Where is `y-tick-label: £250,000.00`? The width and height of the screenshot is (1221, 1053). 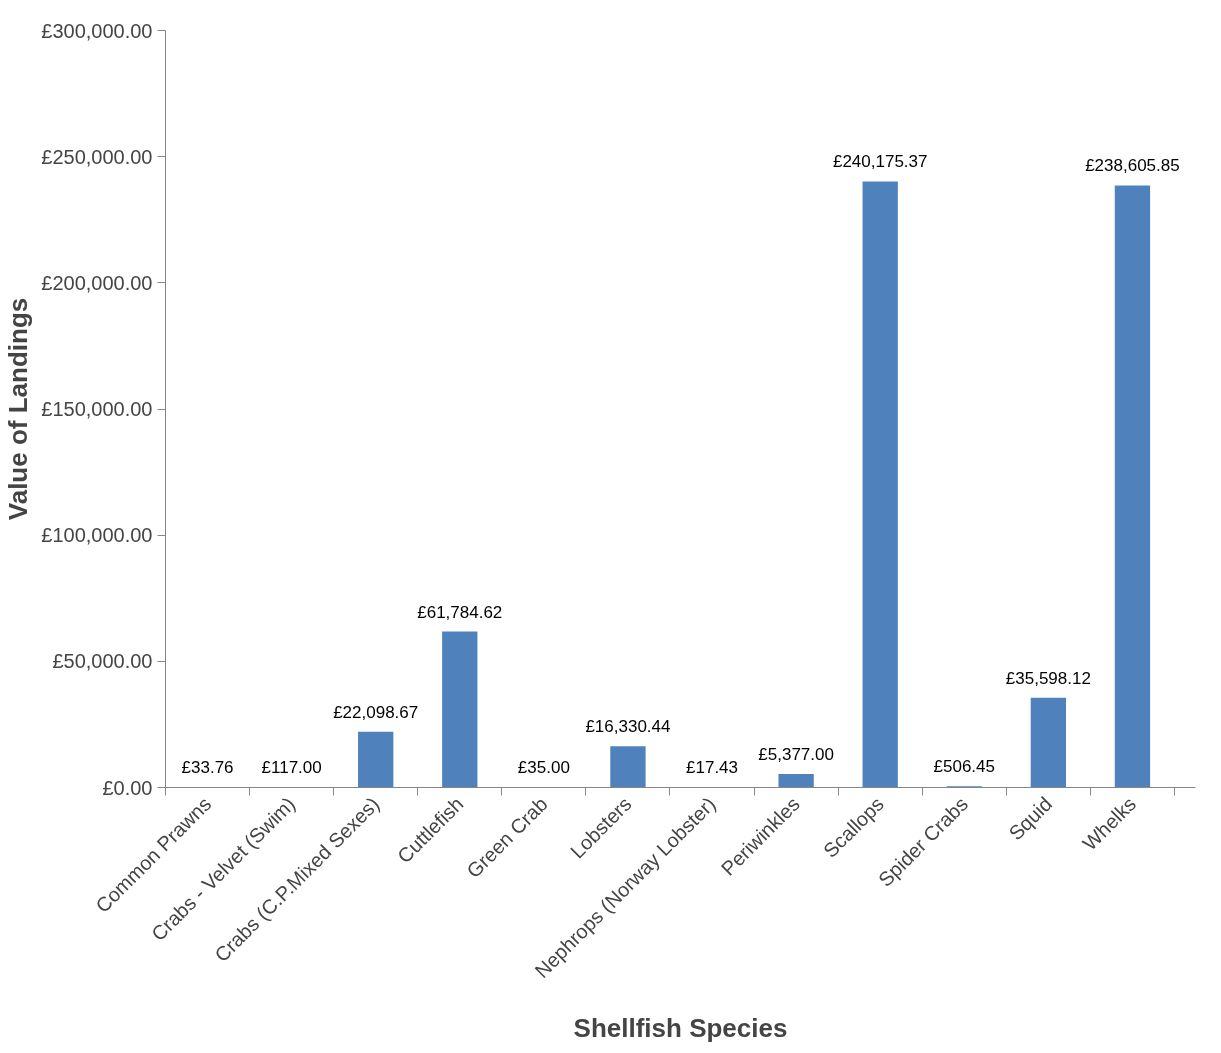 y-tick-label: £250,000.00 is located at coordinates (97, 156).